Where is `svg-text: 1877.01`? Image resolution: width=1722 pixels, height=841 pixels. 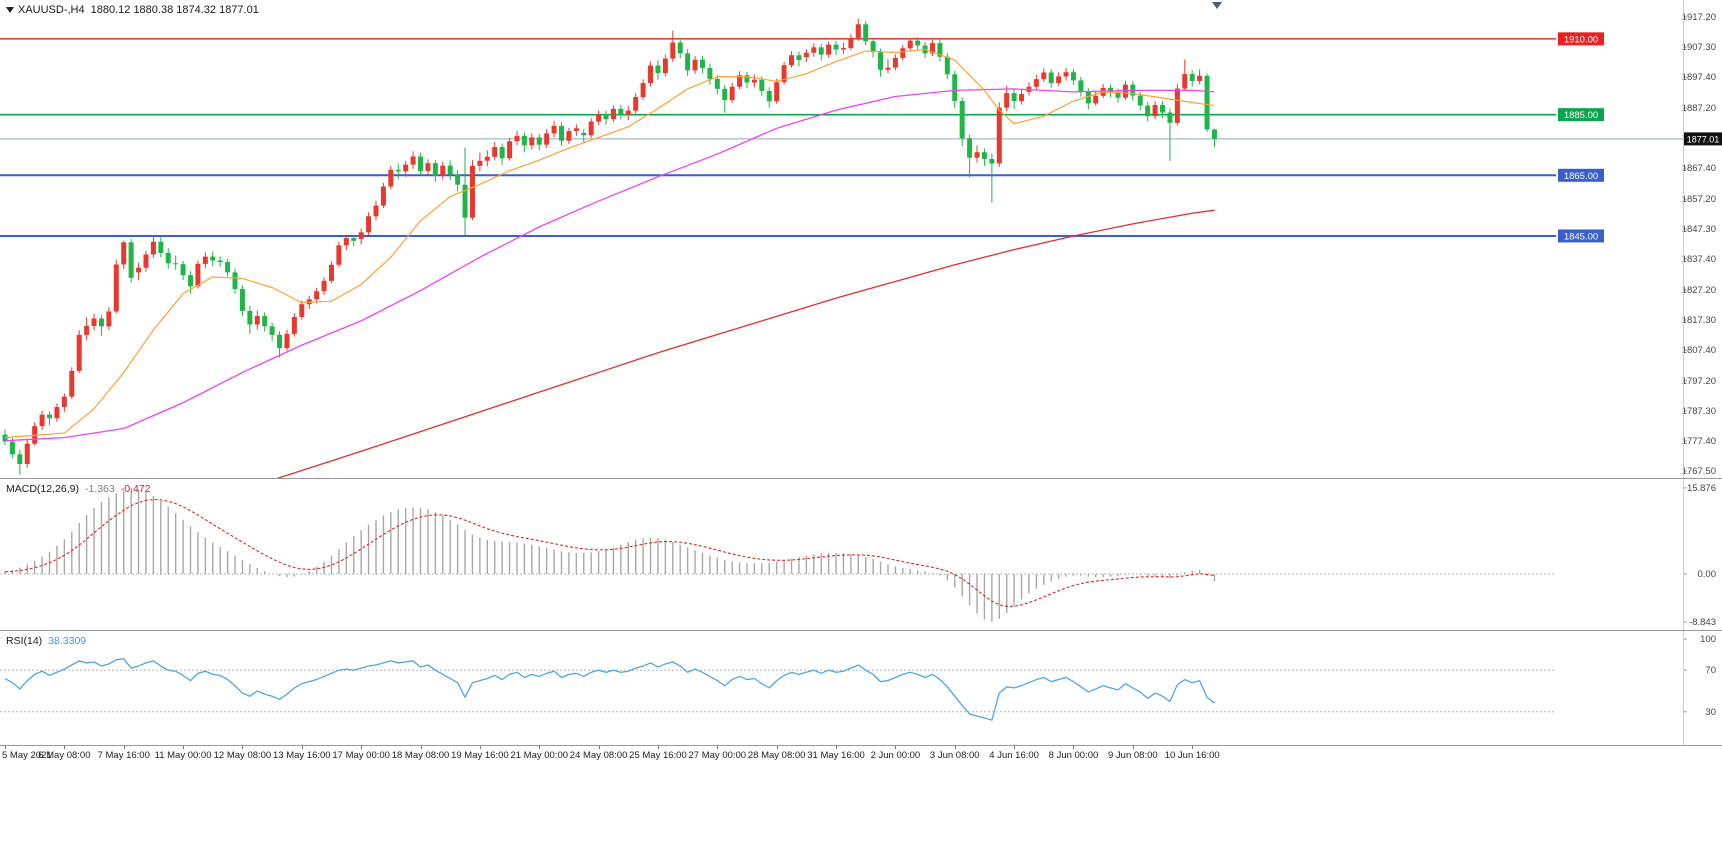
svg-text: 1877.01 is located at coordinates (1703, 139).